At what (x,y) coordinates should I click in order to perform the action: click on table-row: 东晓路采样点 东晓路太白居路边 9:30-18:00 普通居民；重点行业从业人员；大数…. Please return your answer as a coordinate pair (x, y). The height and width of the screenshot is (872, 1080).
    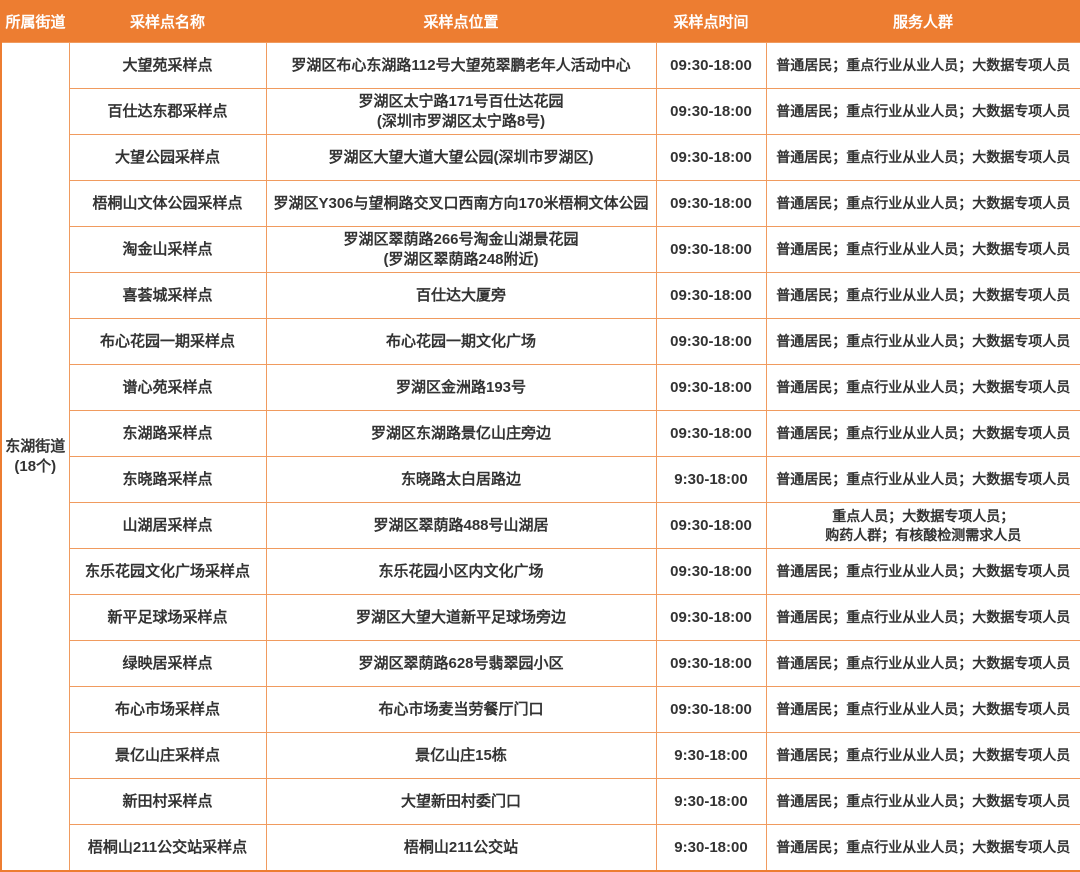
    Looking at the image, I should click on (540, 479).